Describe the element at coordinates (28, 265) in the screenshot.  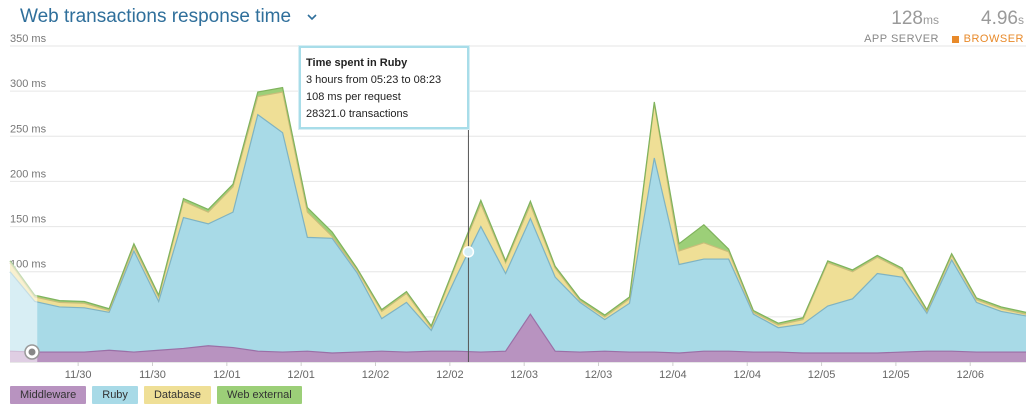
I see `y-tick-label: 100 ms` at that location.